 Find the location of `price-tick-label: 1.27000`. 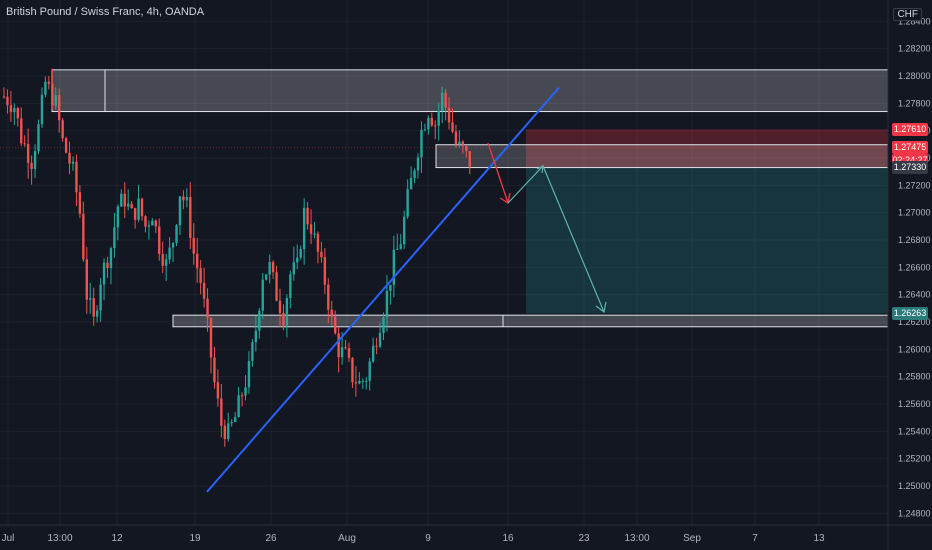

price-tick-label: 1.27000 is located at coordinates (914, 213).